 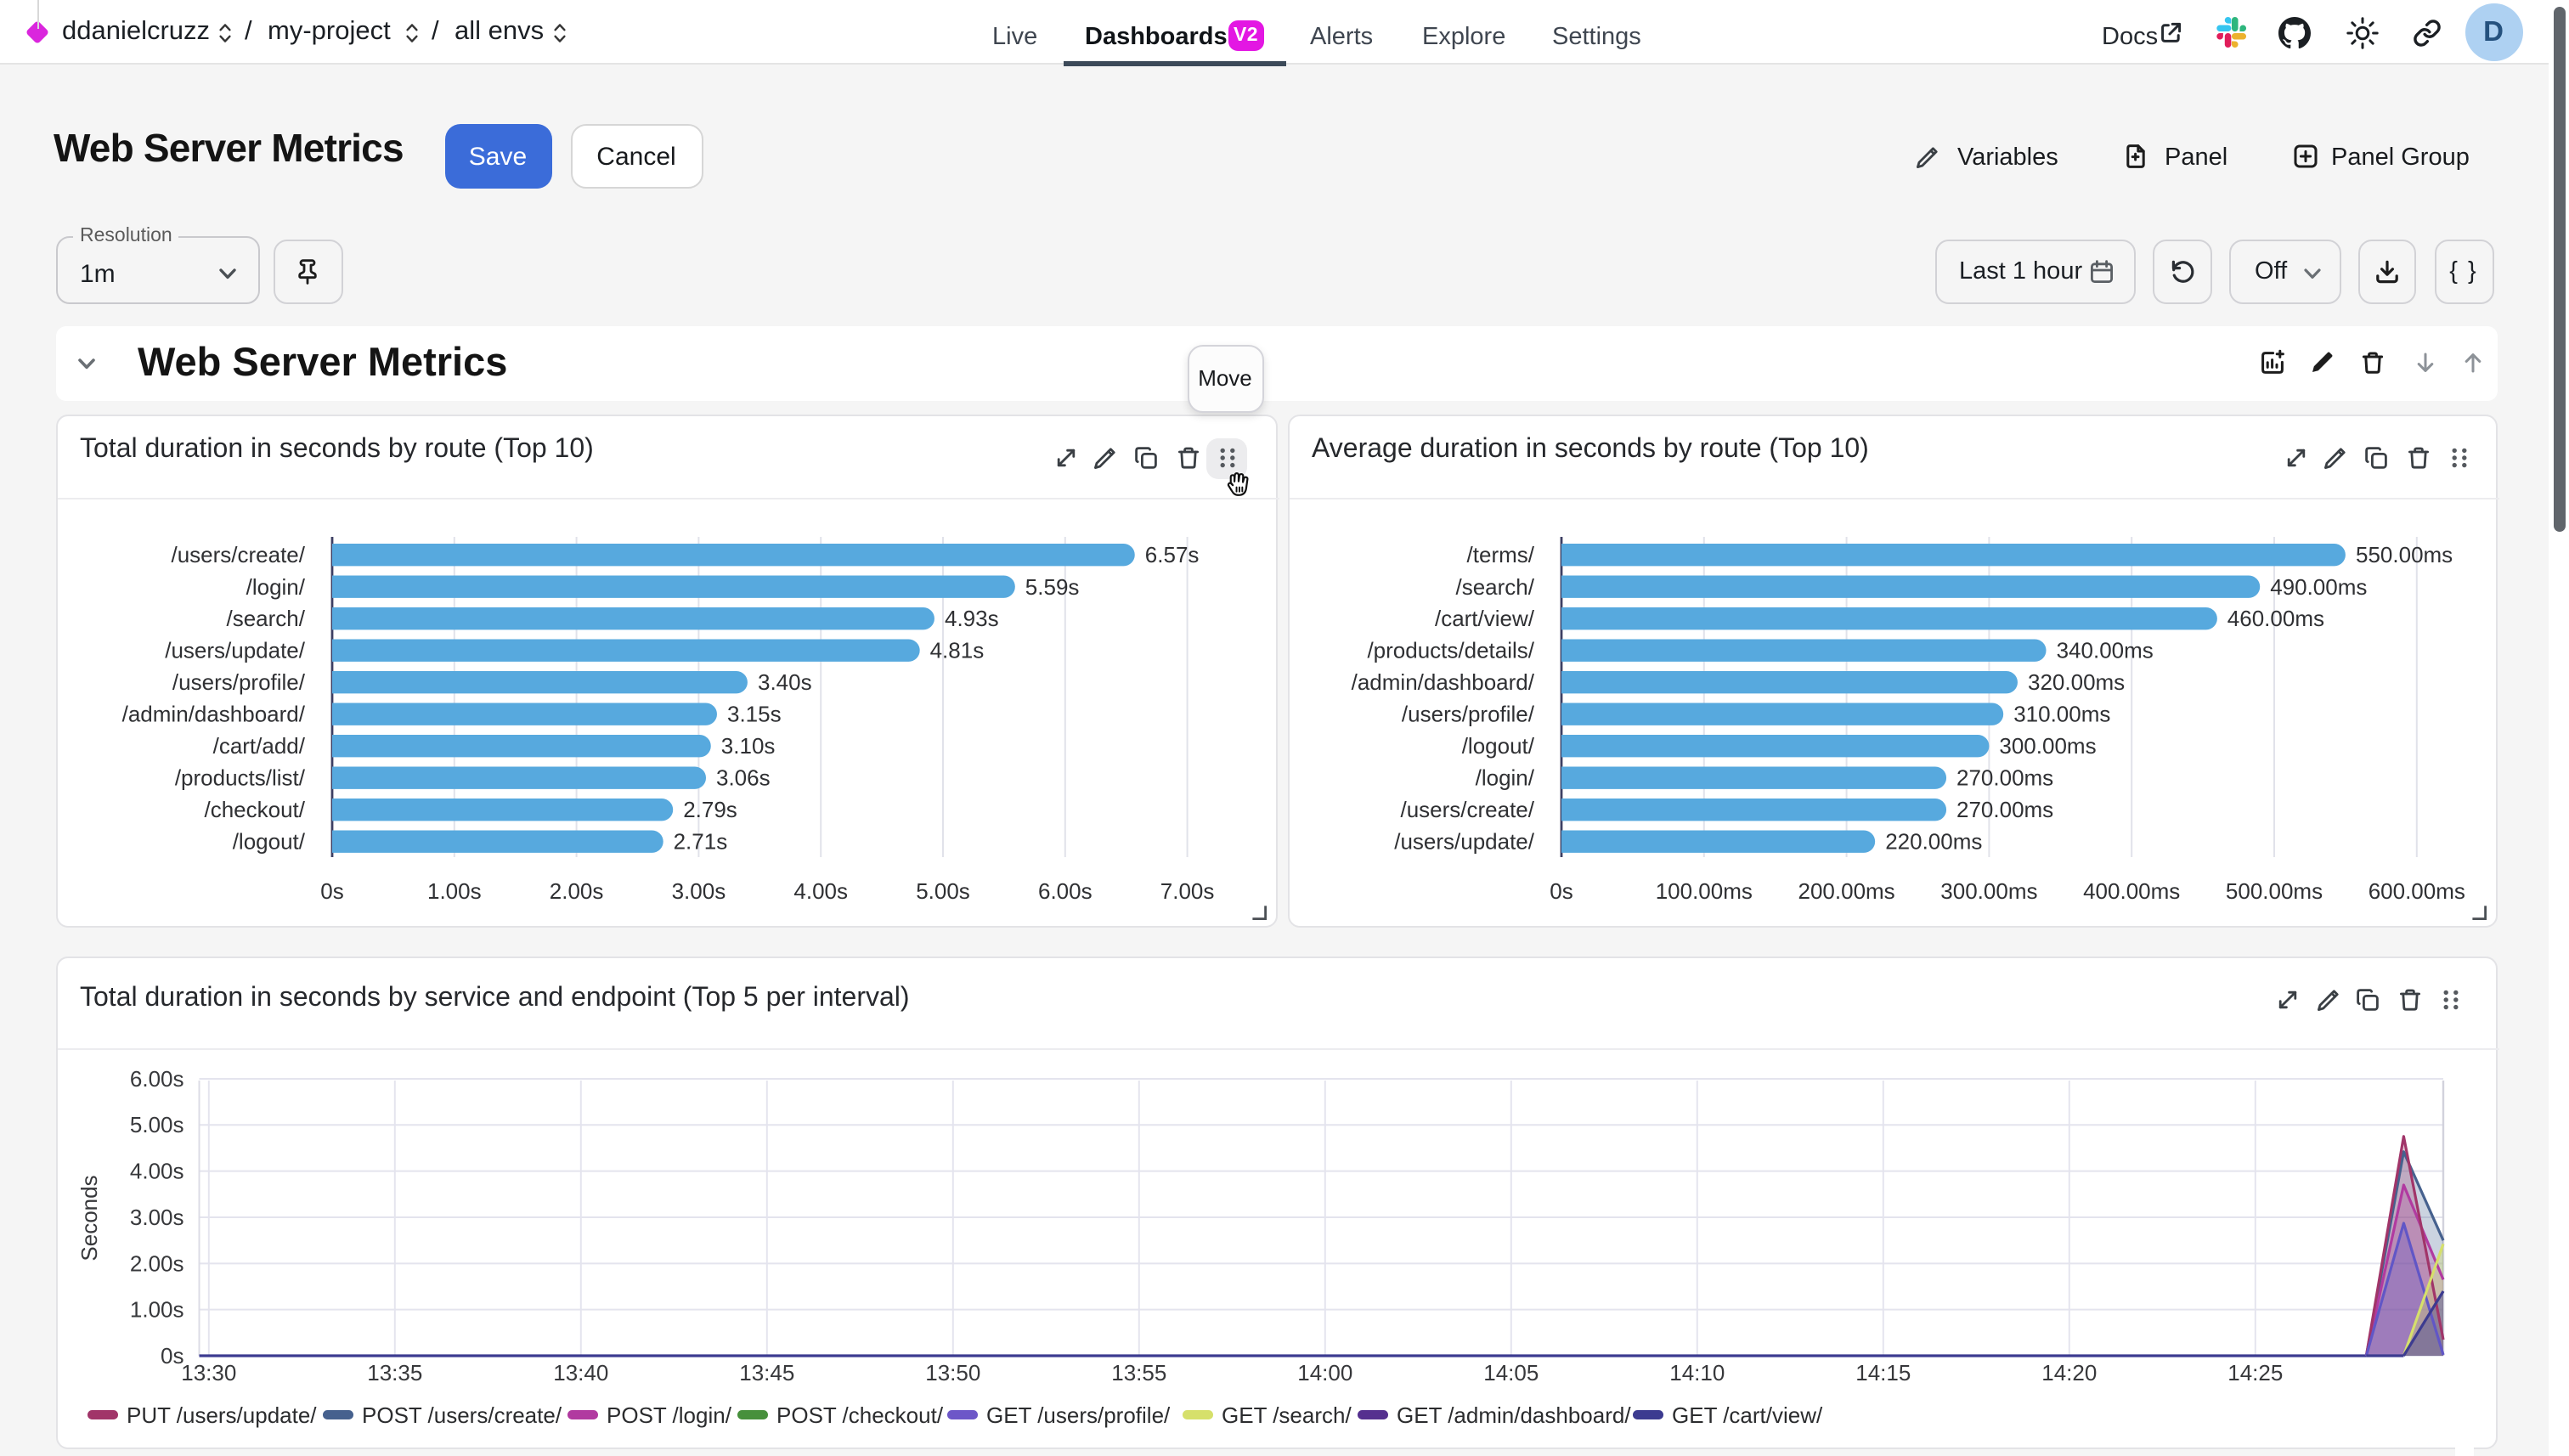 What do you see at coordinates (2104, 650) in the screenshot?
I see `svg-text: 340.00ms` at bounding box center [2104, 650].